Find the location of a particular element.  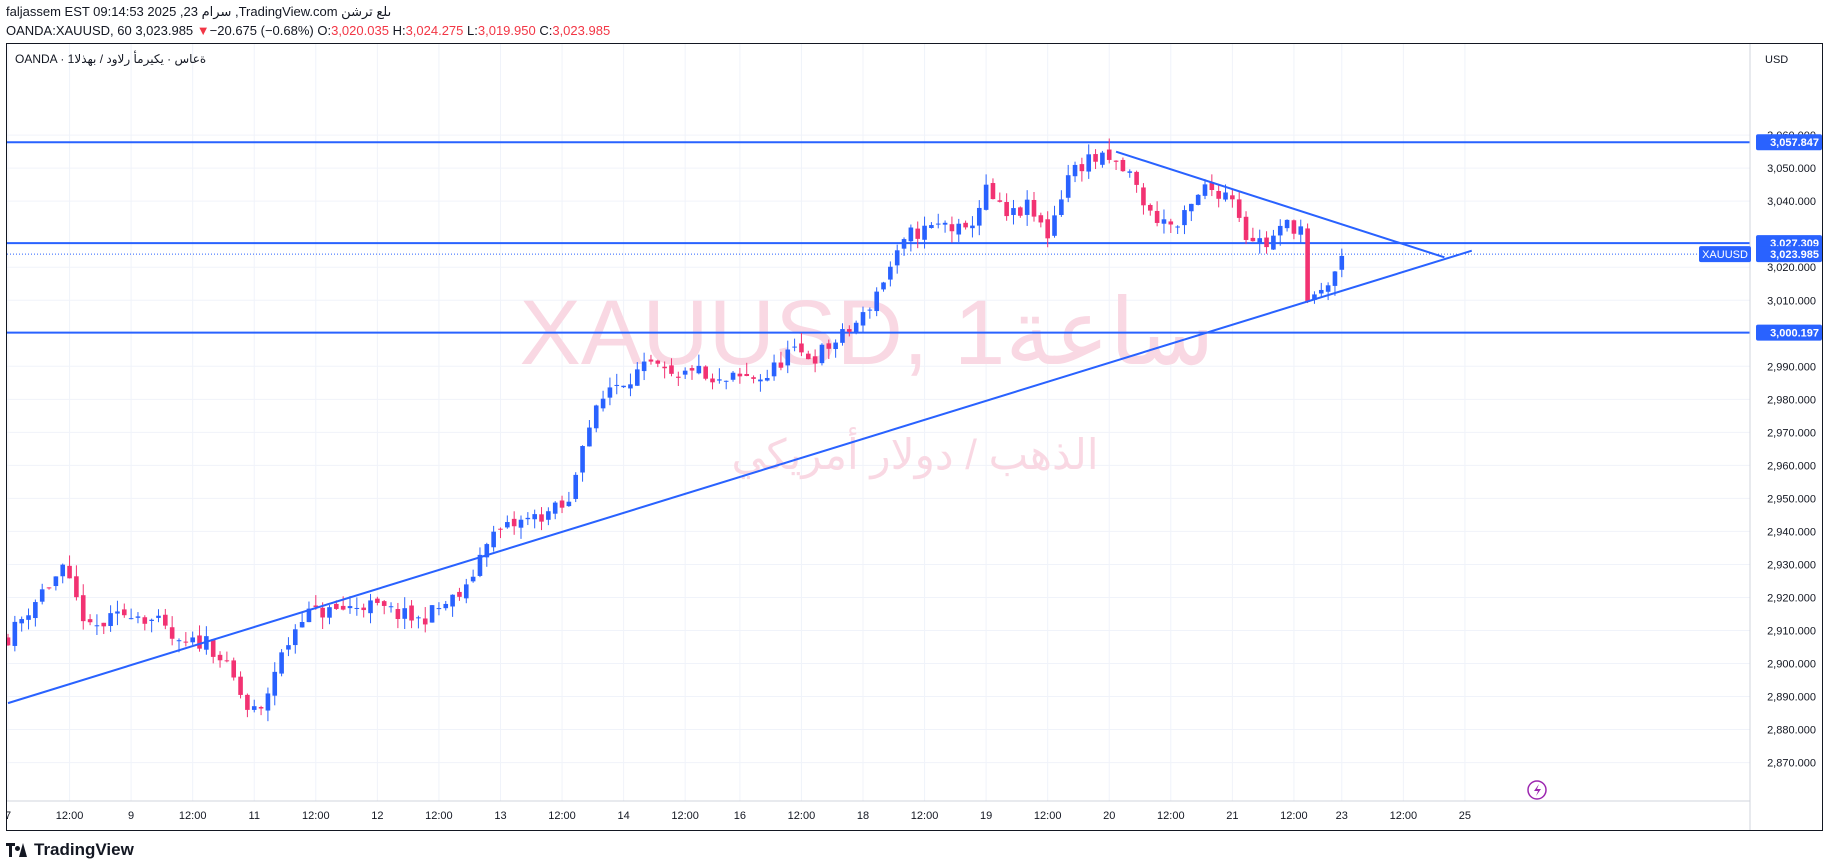

lightning-icon is located at coordinates (1537, 790).